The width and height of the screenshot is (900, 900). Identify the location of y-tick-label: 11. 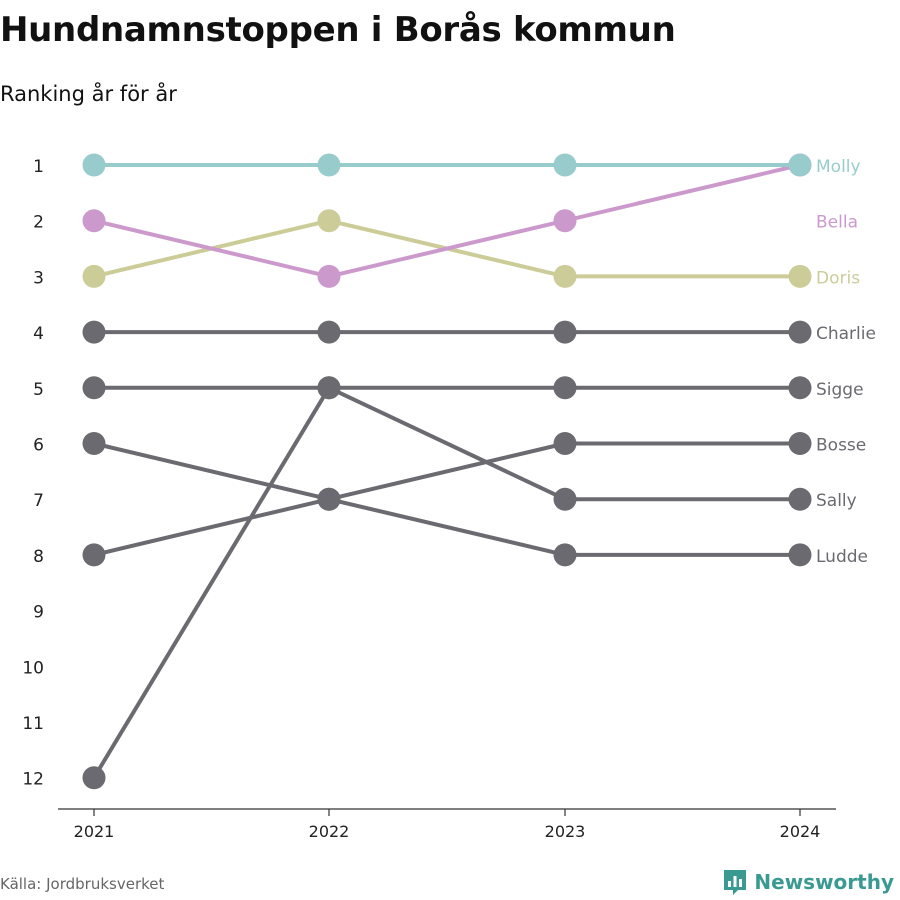
(33, 724).